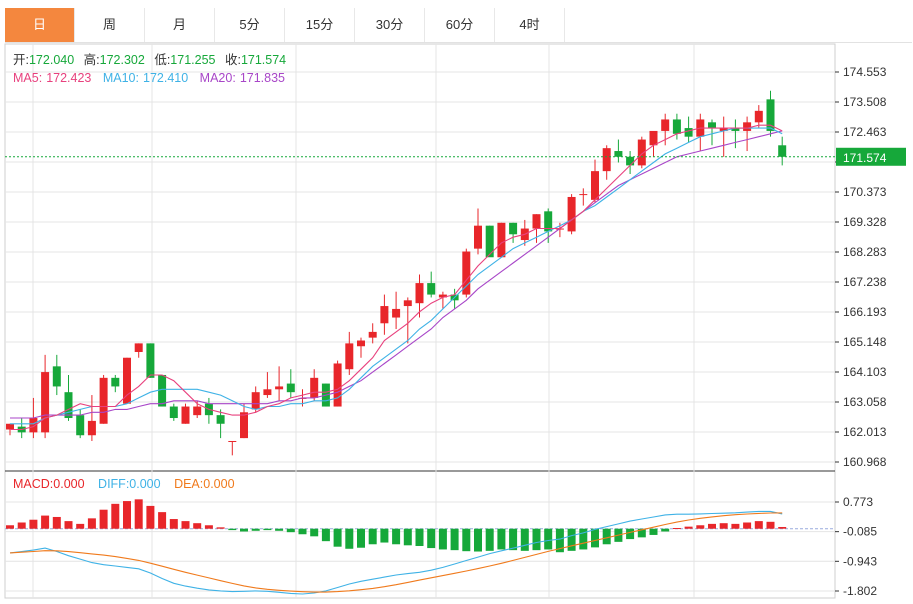  What do you see at coordinates (865, 402) in the screenshot?
I see `price-tick-label: 163.058` at bounding box center [865, 402].